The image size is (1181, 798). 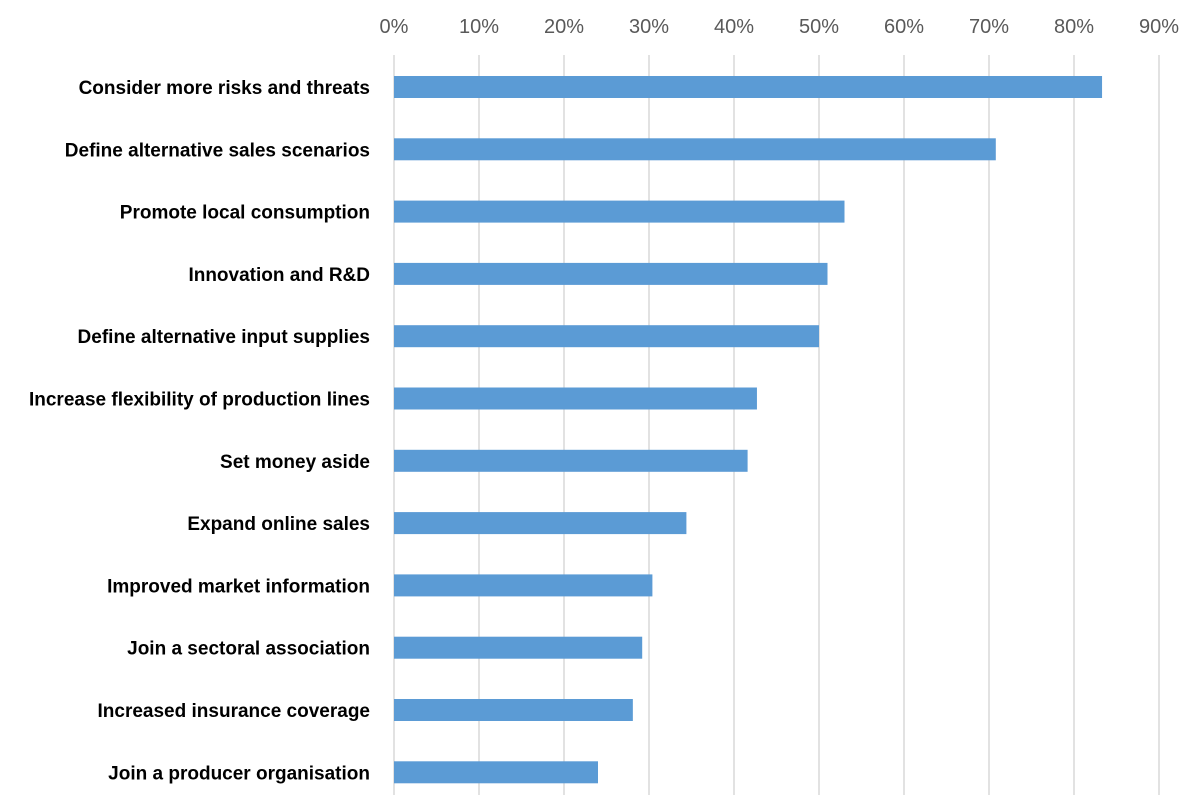 I want to click on category-label: Consider more risks and threats, so click(x=224, y=88).